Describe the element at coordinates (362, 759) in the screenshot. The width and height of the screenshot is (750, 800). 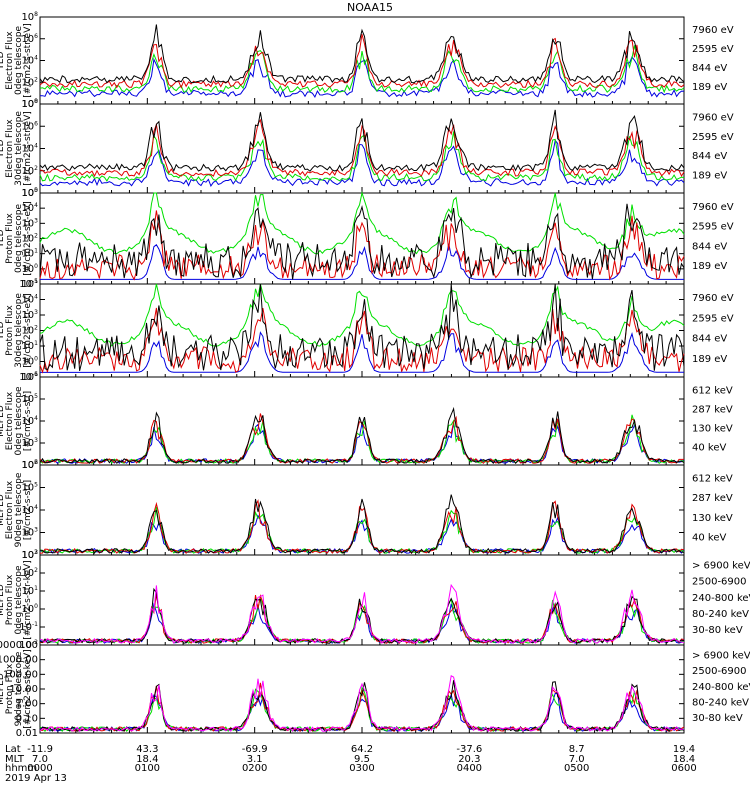
I see `x-tick-label: 9.5` at that location.